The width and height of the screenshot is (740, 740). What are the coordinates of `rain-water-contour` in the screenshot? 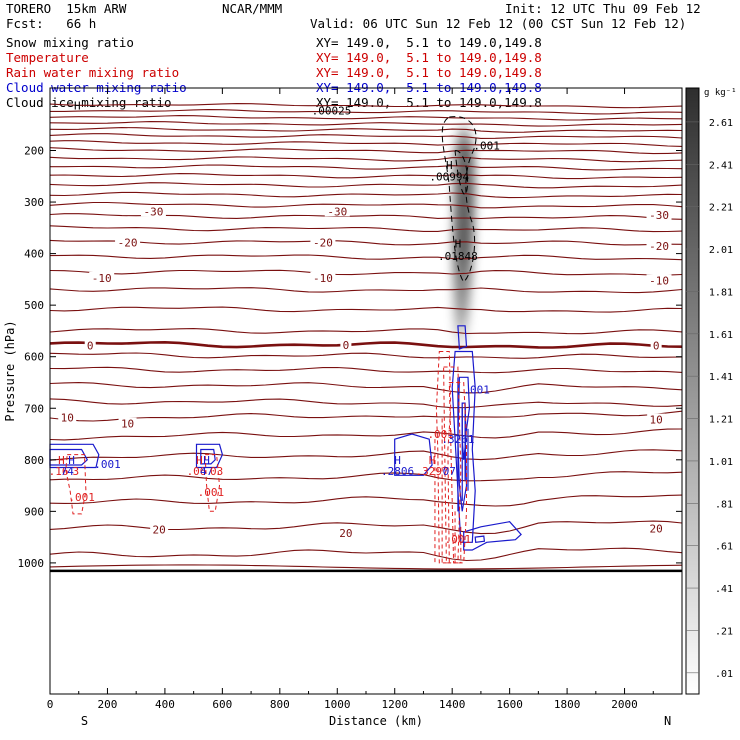 It's located at (457, 473).